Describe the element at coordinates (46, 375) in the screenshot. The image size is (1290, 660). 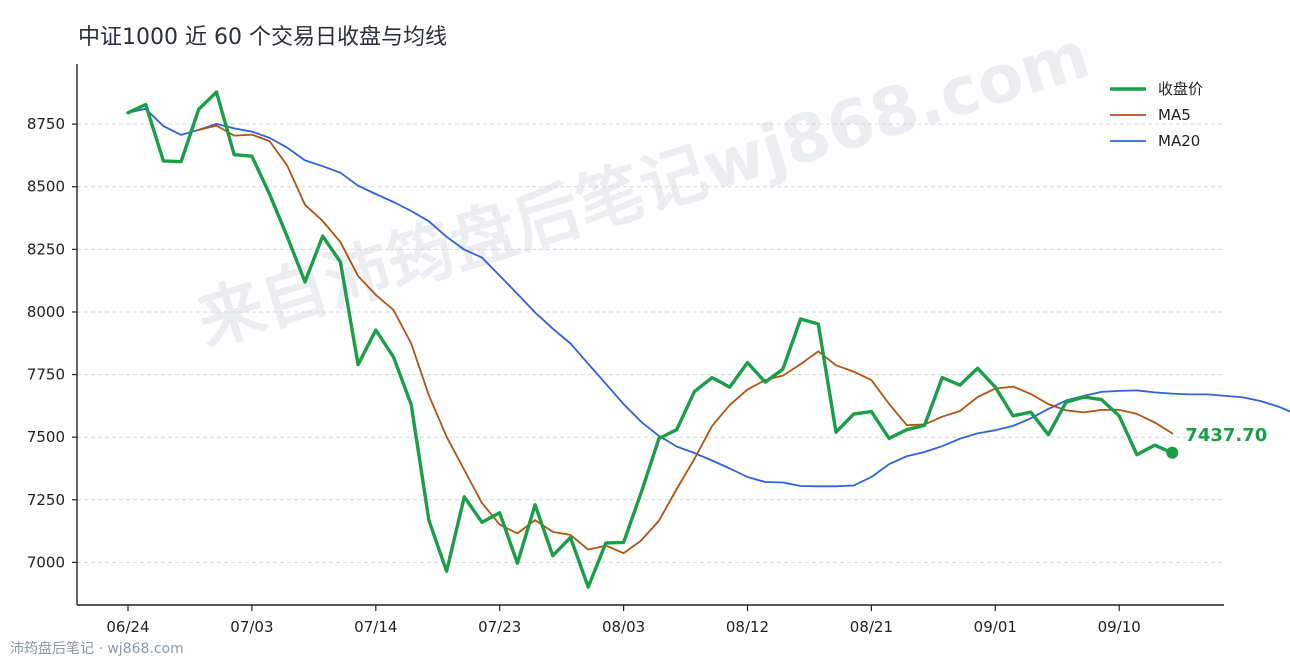
I see `y-tick-label-7750: 7750` at that location.